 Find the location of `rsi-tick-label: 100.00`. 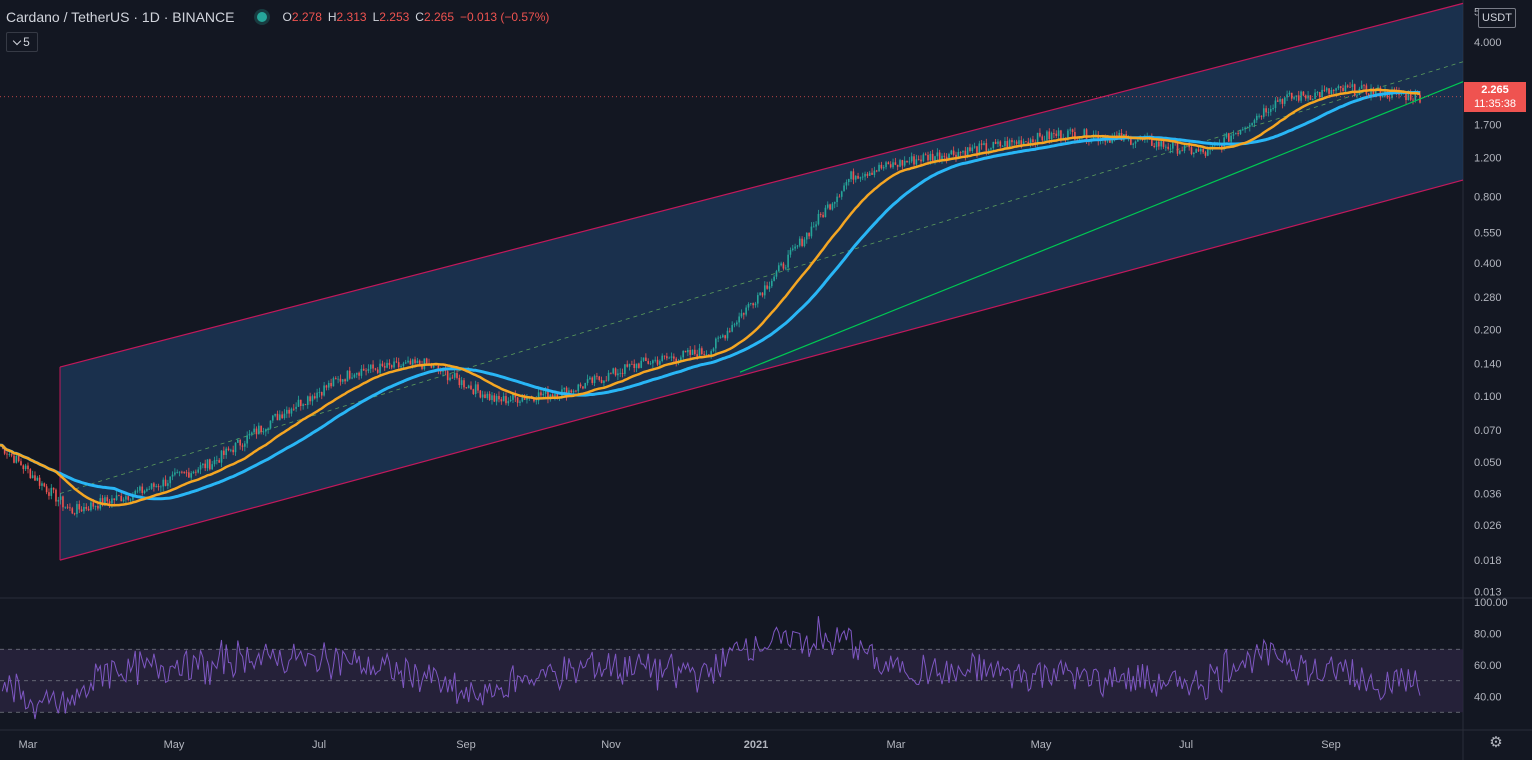

rsi-tick-label: 100.00 is located at coordinates (1491, 603).